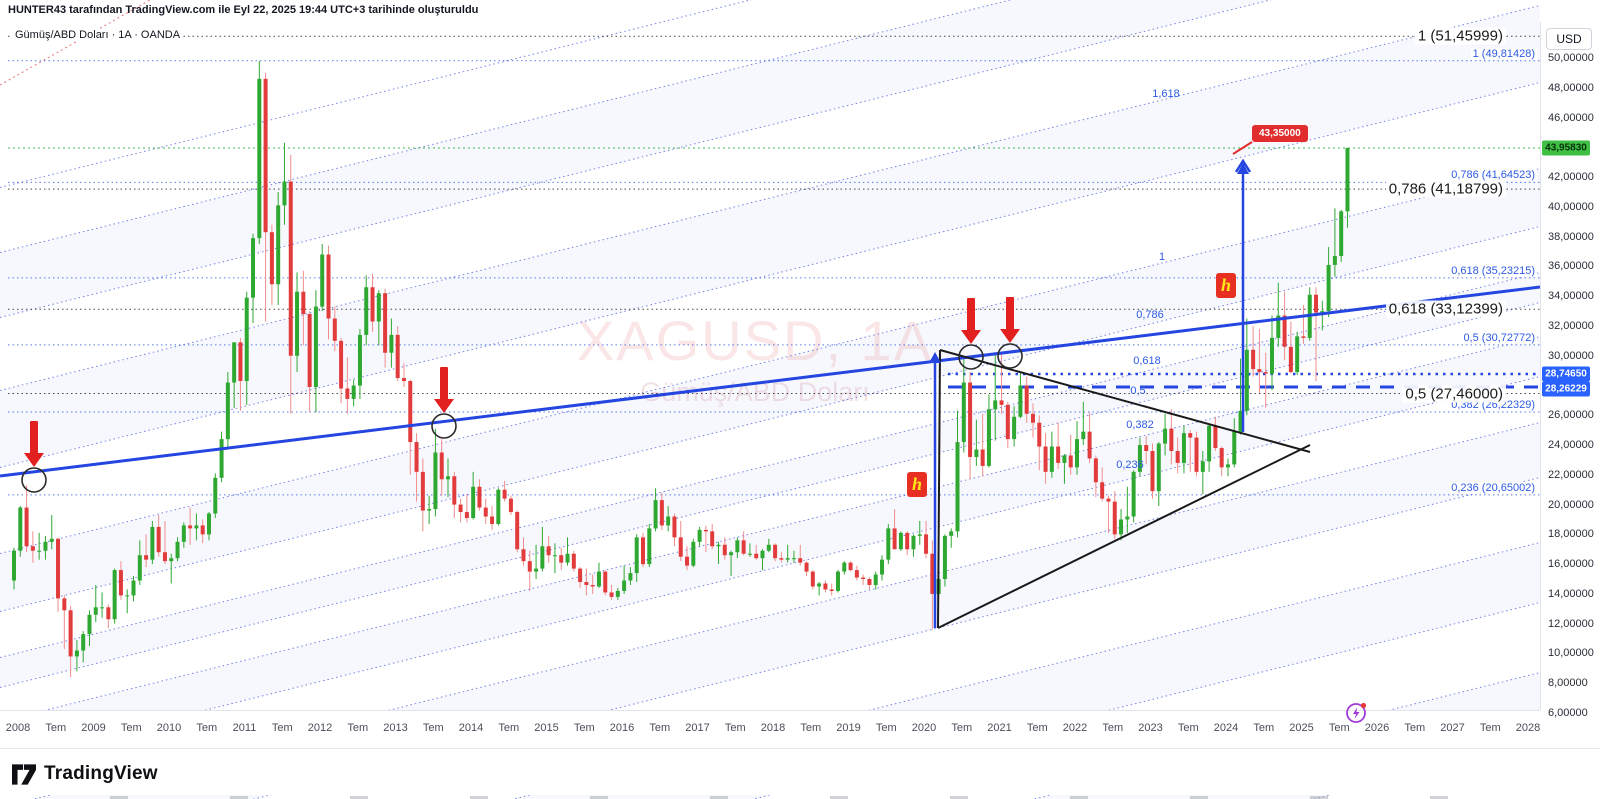 The width and height of the screenshot is (1600, 799). Describe the element at coordinates (1280, 133) in the screenshot. I see `price-callout: 43,35000` at that location.